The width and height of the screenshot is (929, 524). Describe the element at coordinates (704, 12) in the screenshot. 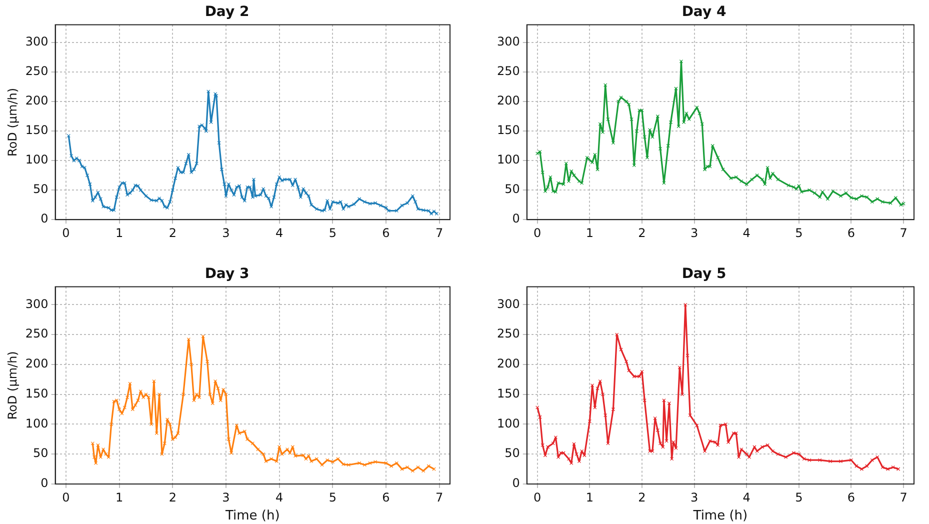

I see `chart-title: Day 4` at that location.